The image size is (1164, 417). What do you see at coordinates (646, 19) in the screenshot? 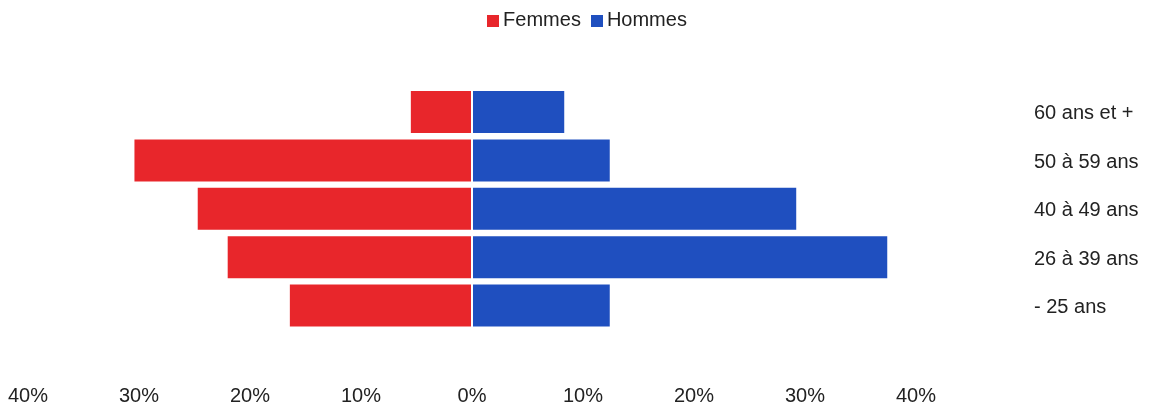
I see `legend-label: Hommes` at bounding box center [646, 19].